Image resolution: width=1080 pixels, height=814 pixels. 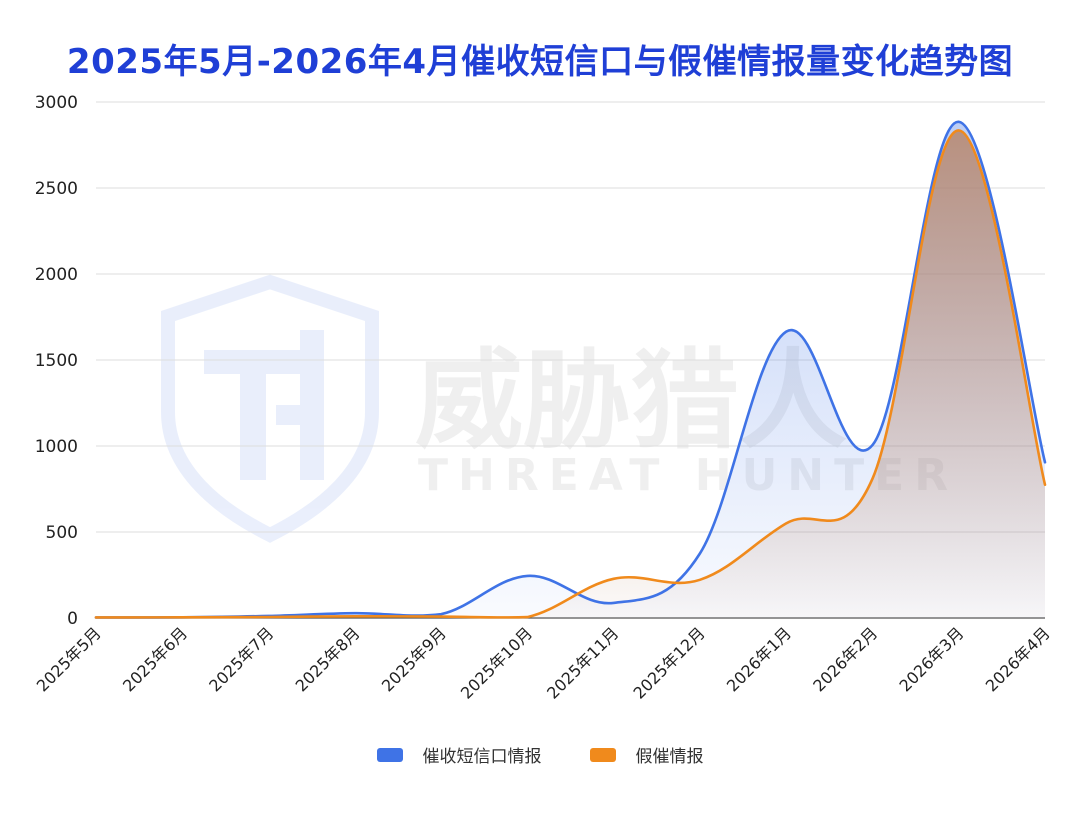 I want to click on watermark-logo, so click(x=270, y=408).